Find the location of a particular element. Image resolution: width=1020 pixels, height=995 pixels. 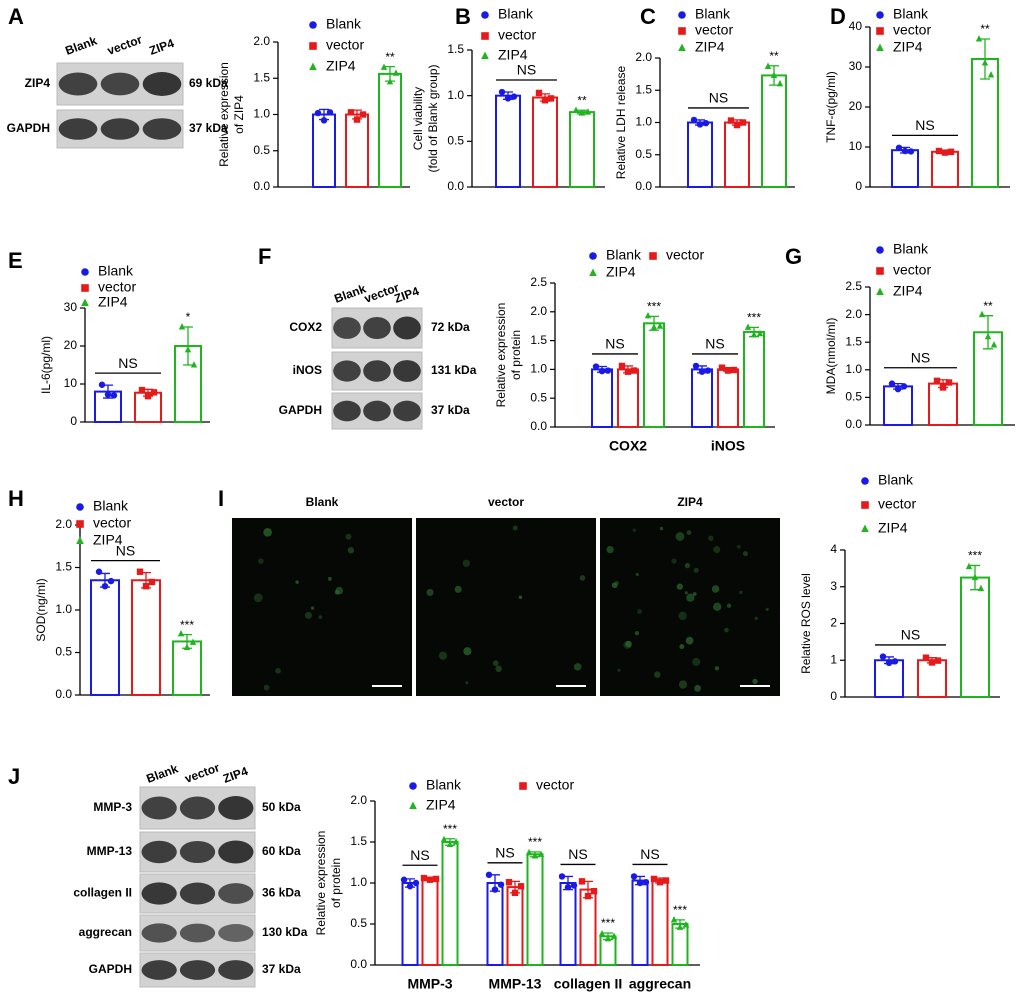

y-axis-label: TNF-α(pg/ml) is located at coordinates (831, 107).